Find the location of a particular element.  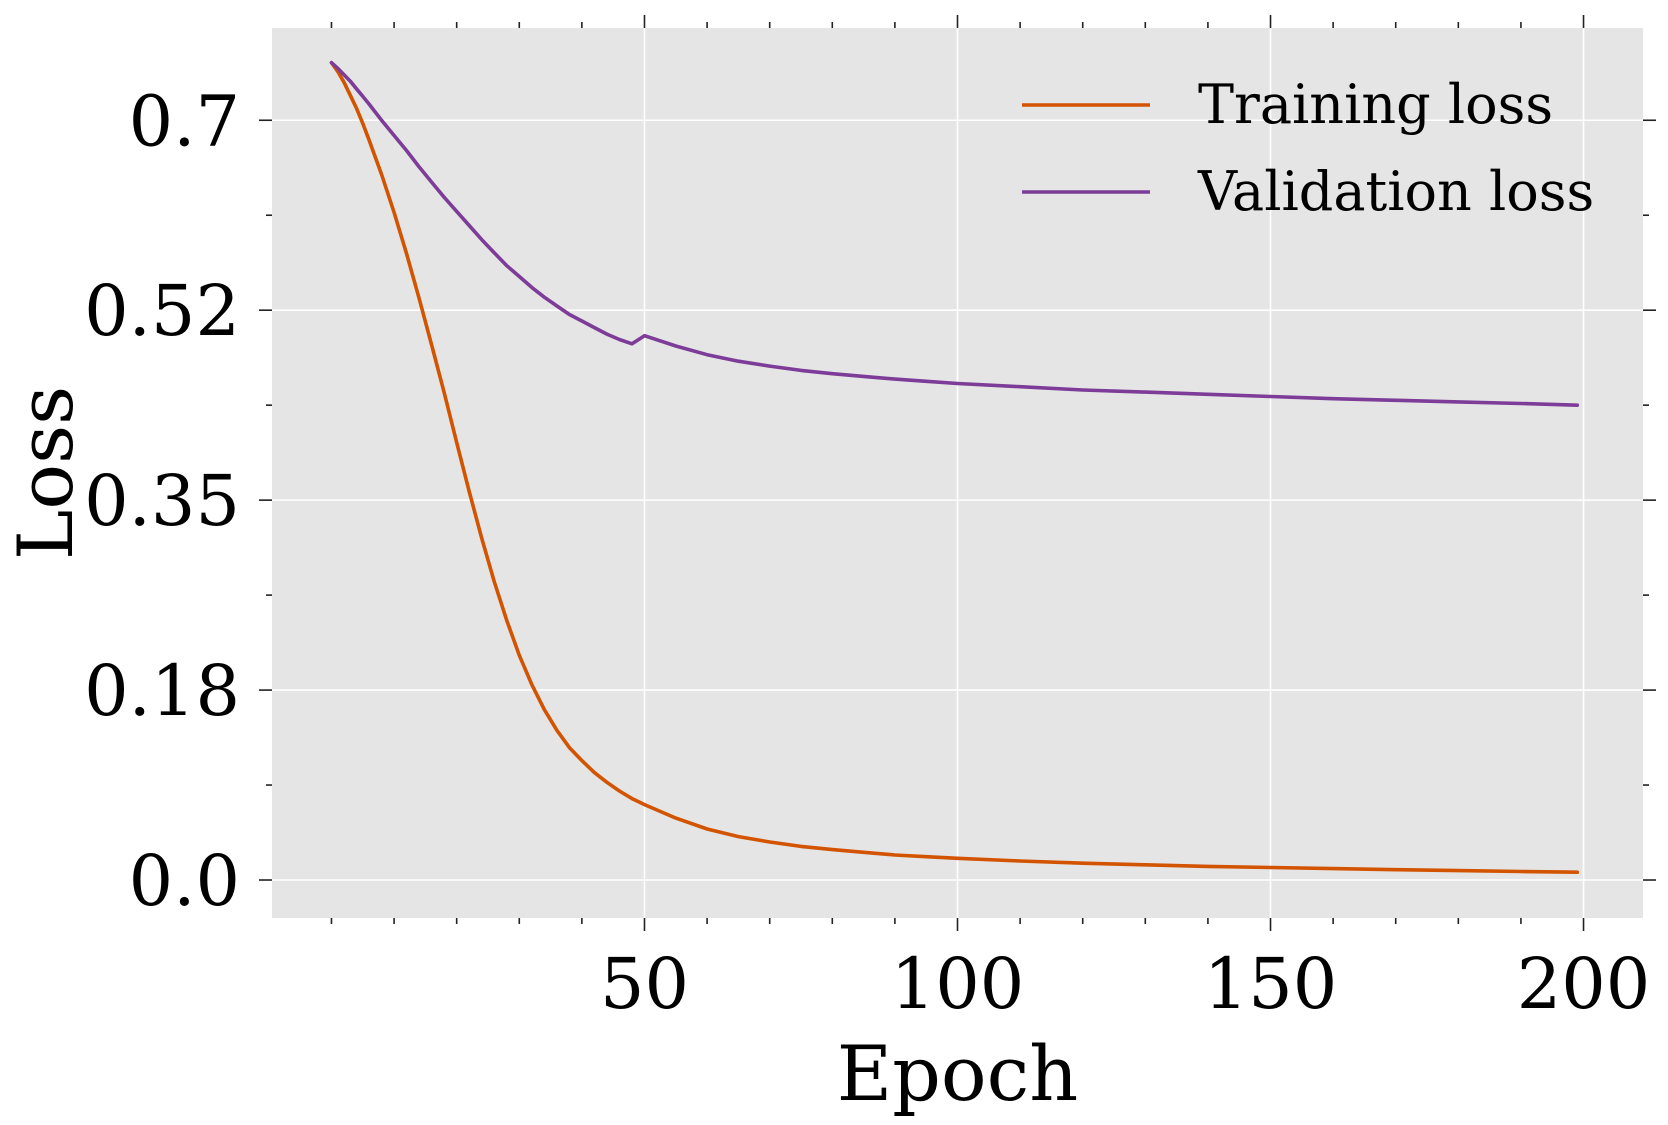

x-tick-label: 100 is located at coordinates (958, 984).